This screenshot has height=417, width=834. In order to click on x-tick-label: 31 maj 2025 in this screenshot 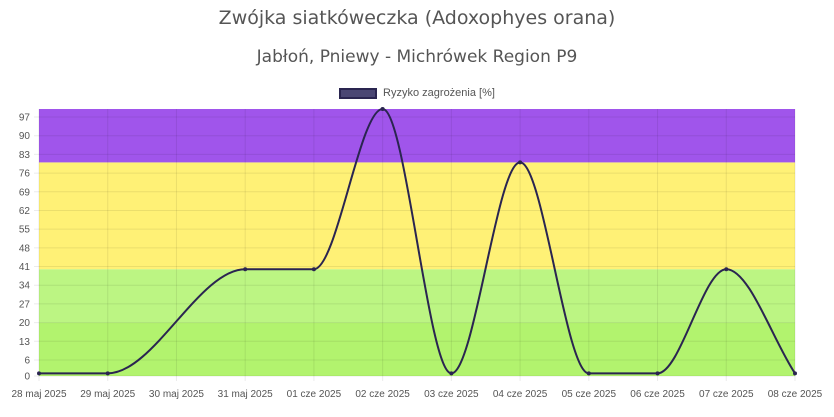, I will do `click(245, 394)`.